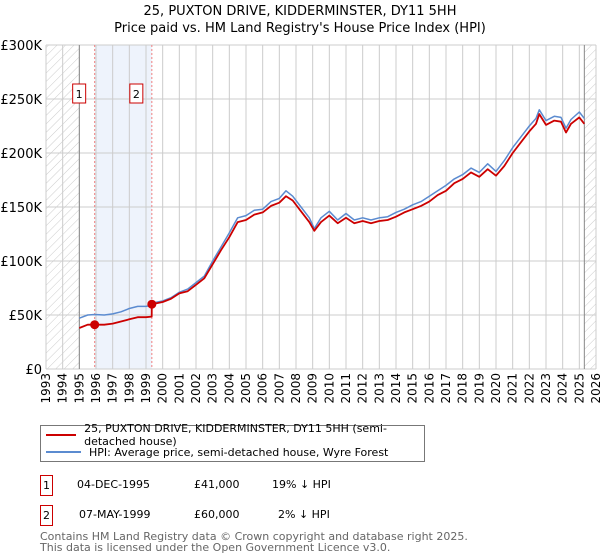  Describe the element at coordinates (21, 46) in the screenshot. I see `y-tick-label: £300K` at that location.